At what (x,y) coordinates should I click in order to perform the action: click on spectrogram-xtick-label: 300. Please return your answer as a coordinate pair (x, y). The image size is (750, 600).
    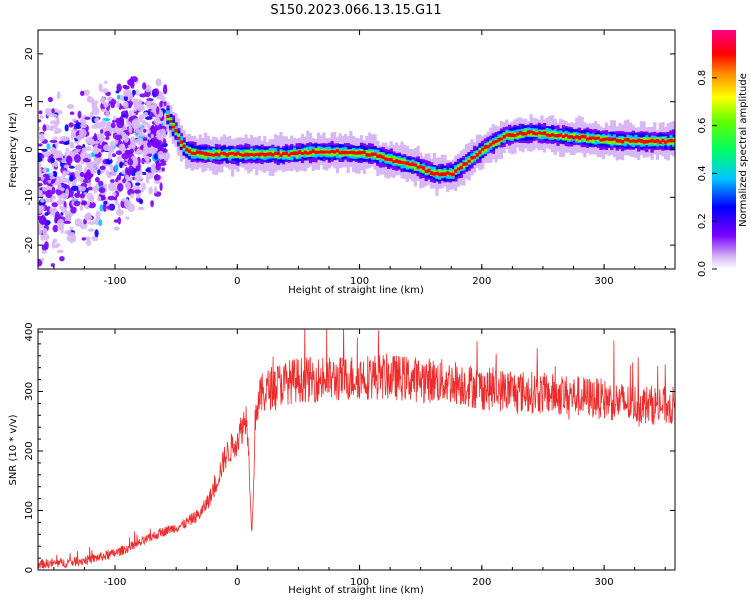
    Looking at the image, I should click on (604, 281).